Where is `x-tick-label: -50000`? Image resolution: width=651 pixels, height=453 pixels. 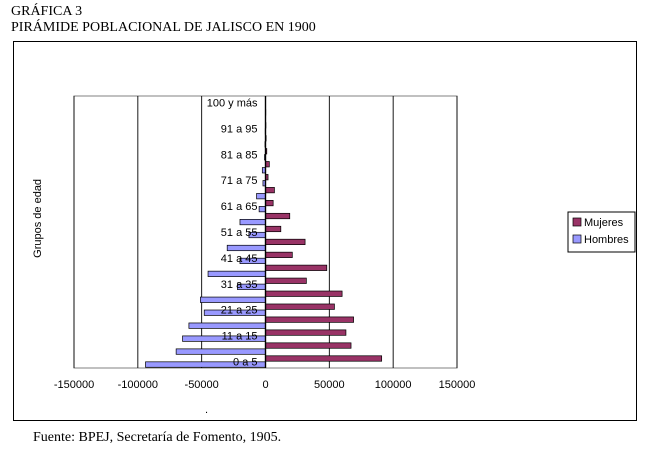 x-tick-label: -50000 is located at coordinates (202, 385).